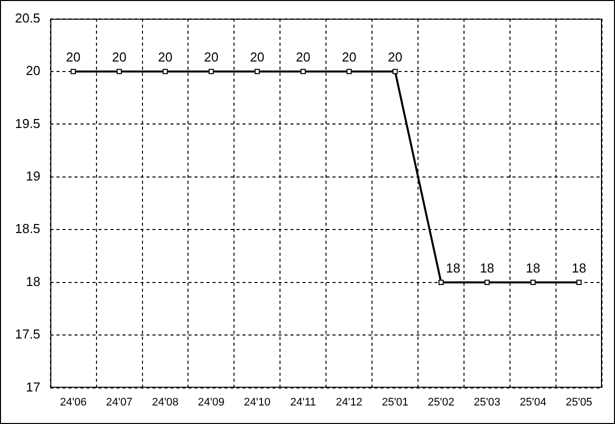  What do you see at coordinates (27, 123) in the screenshot?
I see `y-tick-label: 19.5` at bounding box center [27, 123].